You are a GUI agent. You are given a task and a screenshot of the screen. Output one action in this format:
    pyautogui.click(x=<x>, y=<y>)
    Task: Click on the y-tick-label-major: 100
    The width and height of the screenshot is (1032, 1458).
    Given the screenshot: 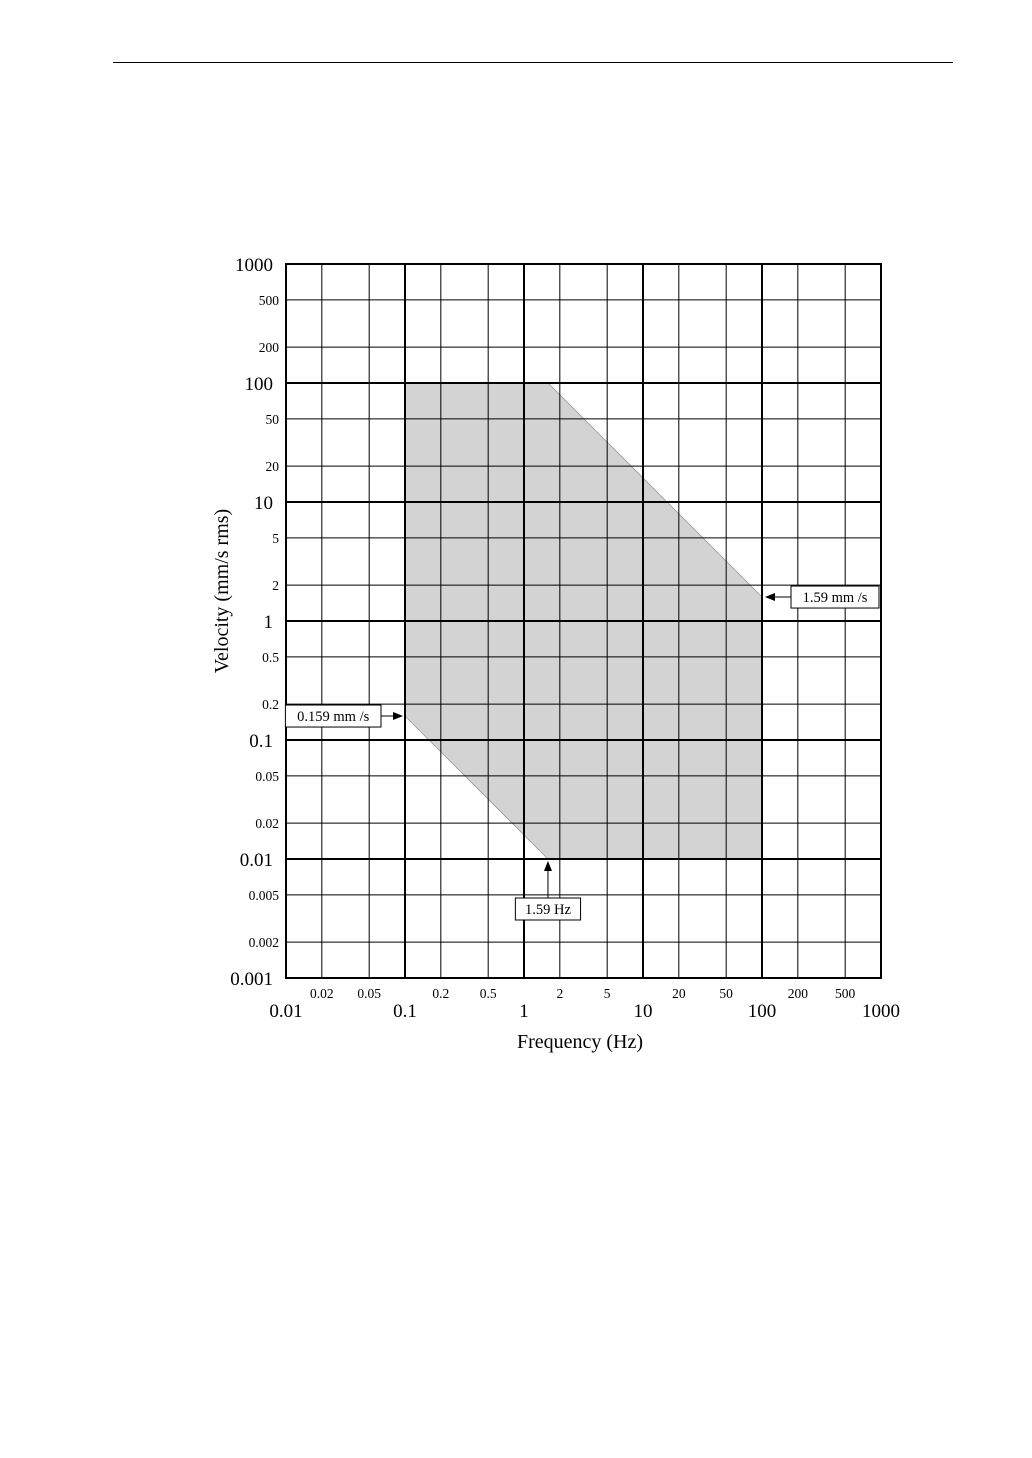 What is the action you would take?
    pyautogui.click(x=259, y=384)
    